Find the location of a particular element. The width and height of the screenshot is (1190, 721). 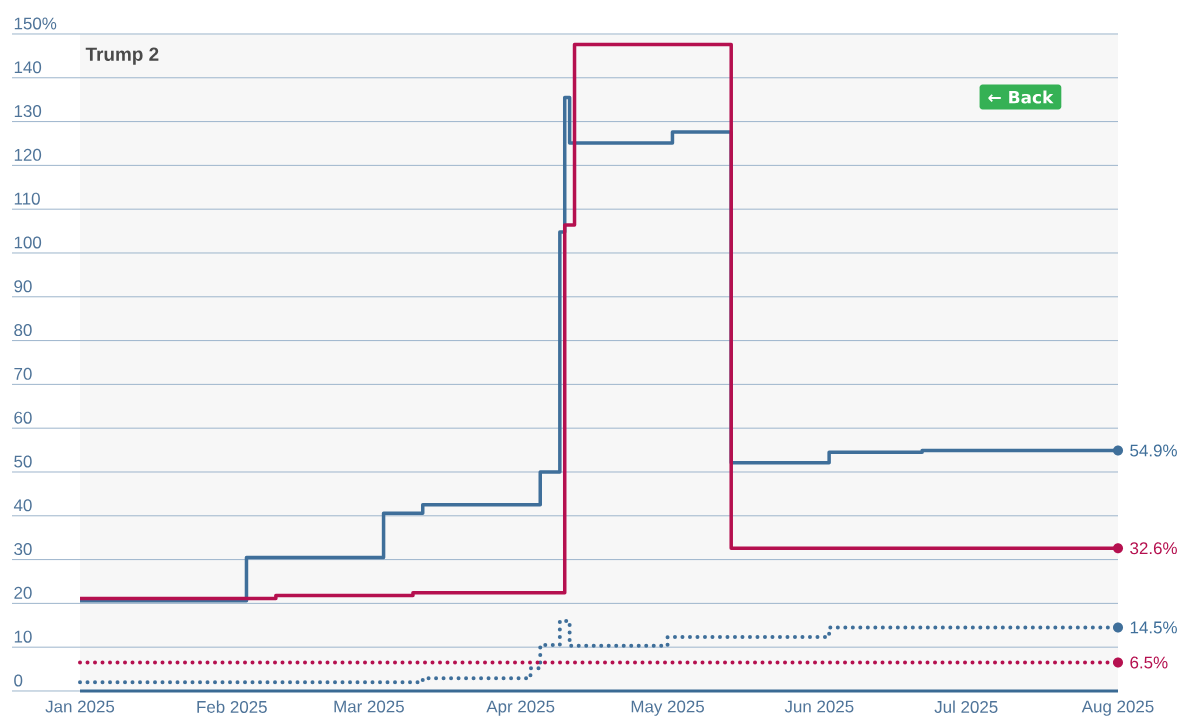

y-tick-label: 100 is located at coordinates (28, 242).